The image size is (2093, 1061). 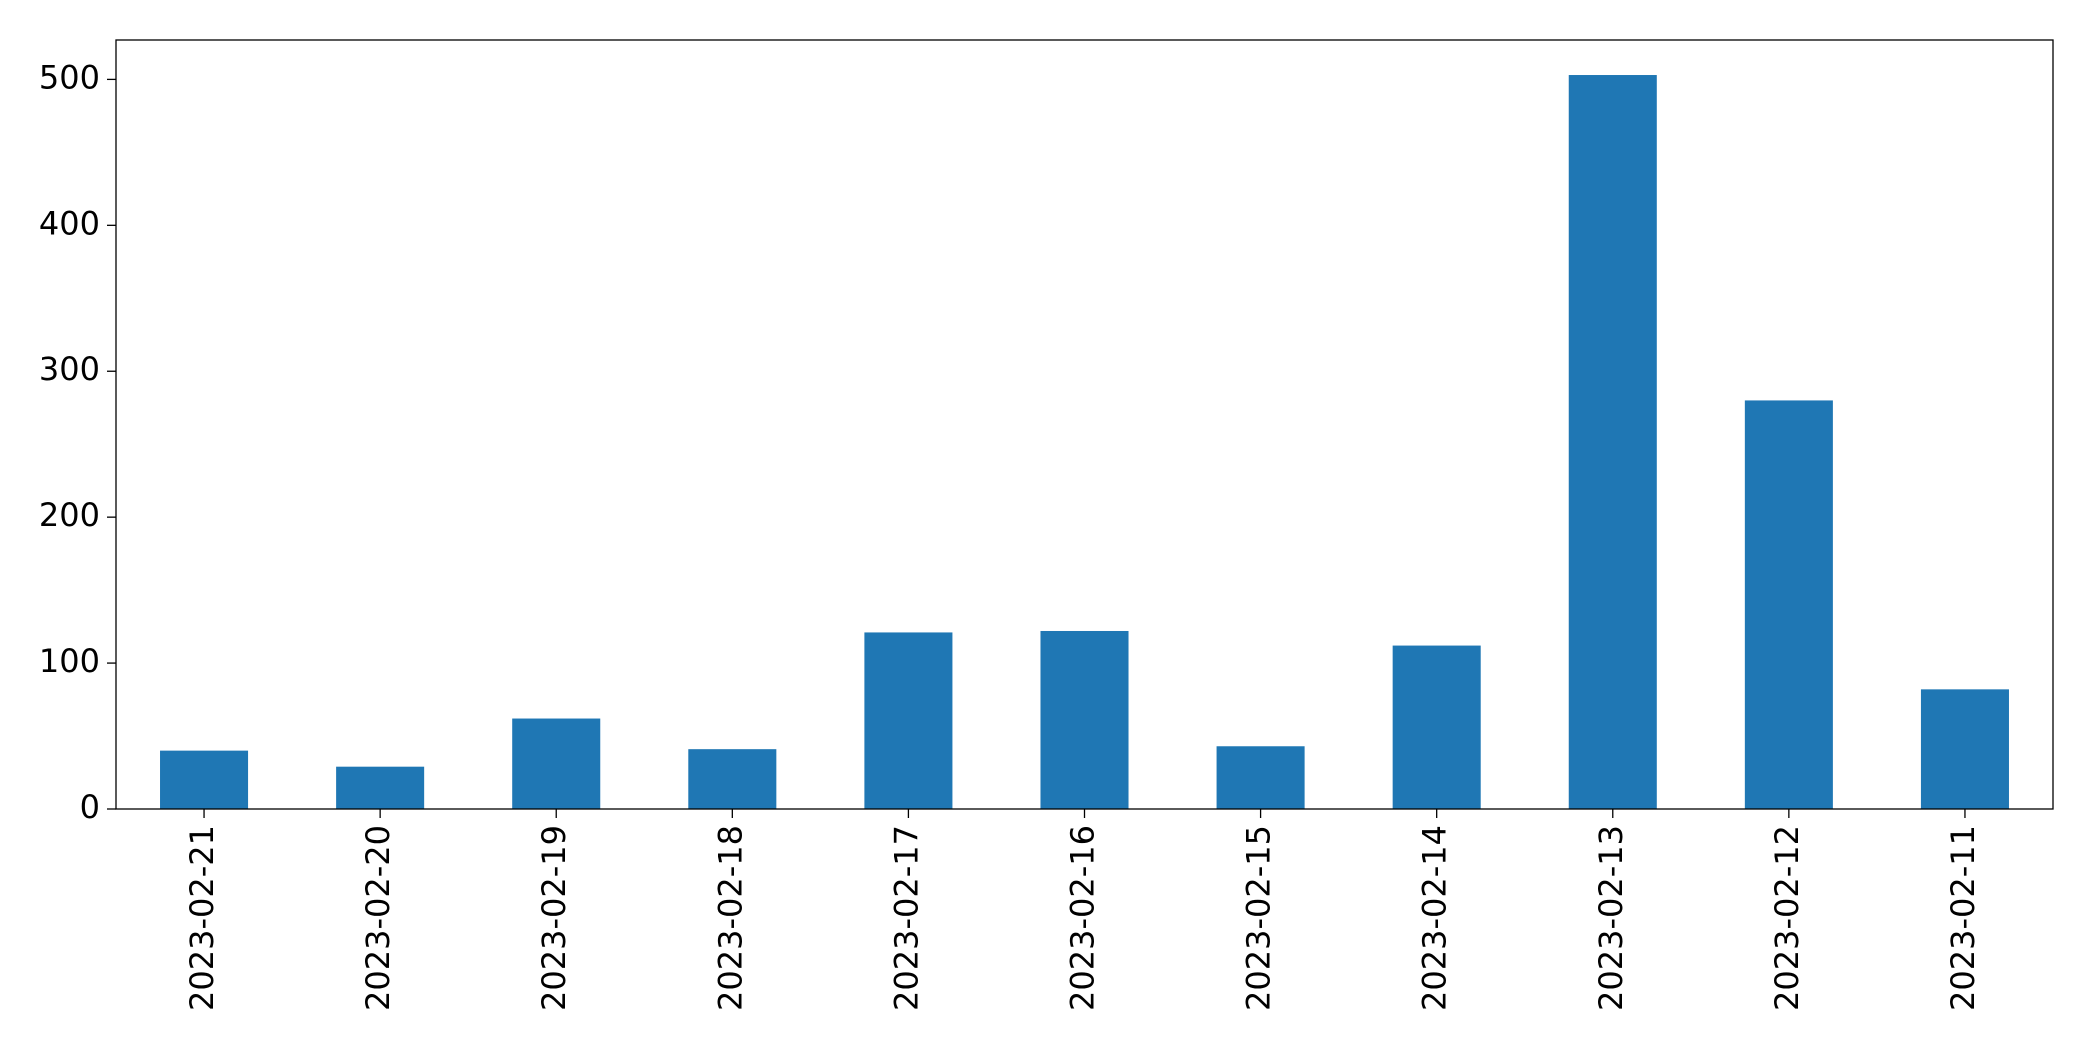 I want to click on x-tick-label: 2023-02-12, so click(x=1787, y=918).